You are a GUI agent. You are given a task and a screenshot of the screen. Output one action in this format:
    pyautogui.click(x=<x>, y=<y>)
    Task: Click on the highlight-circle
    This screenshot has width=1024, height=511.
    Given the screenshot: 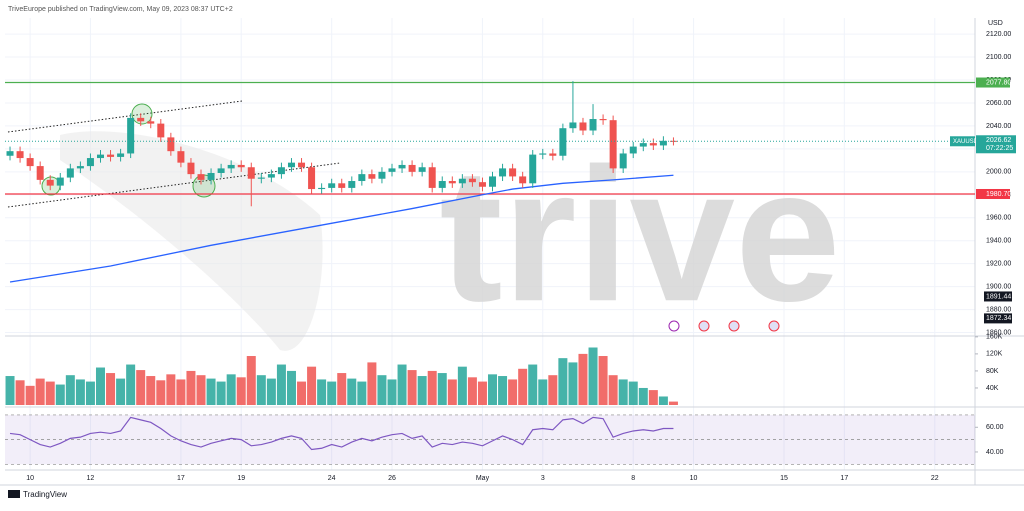 What is the action you would take?
    pyautogui.click(x=142, y=114)
    